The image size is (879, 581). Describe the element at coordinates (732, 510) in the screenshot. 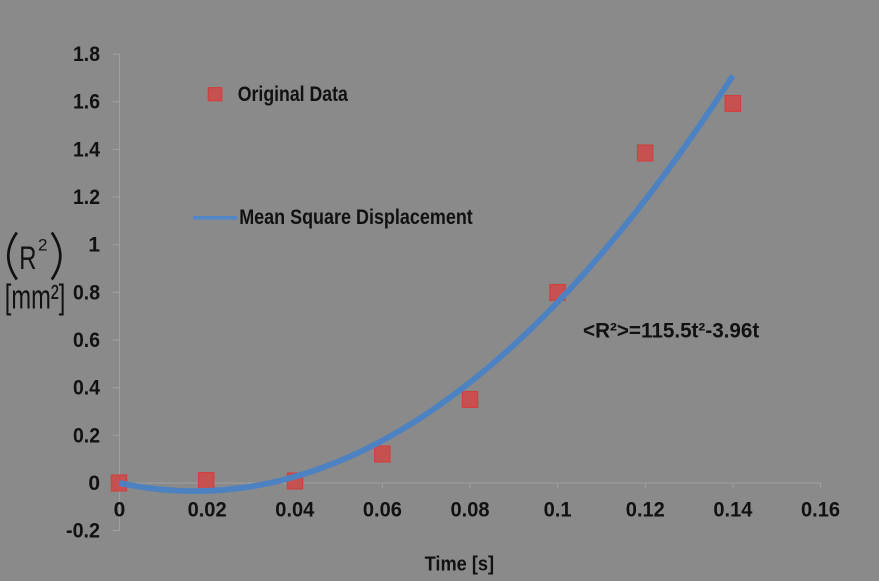

I see `svg-text: 0.14` at that location.